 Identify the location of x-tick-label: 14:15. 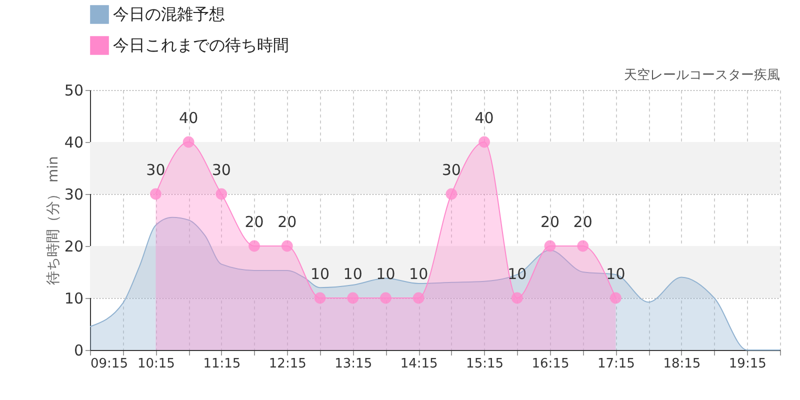
(419, 364).